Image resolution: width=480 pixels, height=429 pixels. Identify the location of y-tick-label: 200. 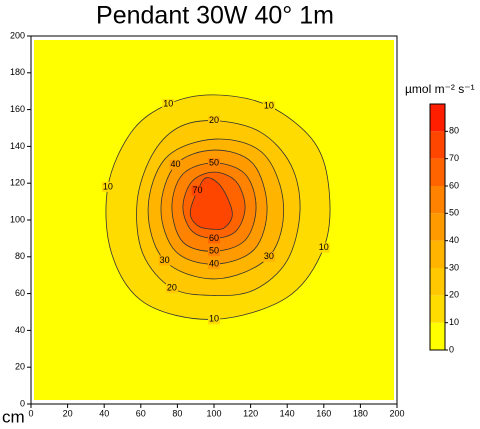
(17, 35).